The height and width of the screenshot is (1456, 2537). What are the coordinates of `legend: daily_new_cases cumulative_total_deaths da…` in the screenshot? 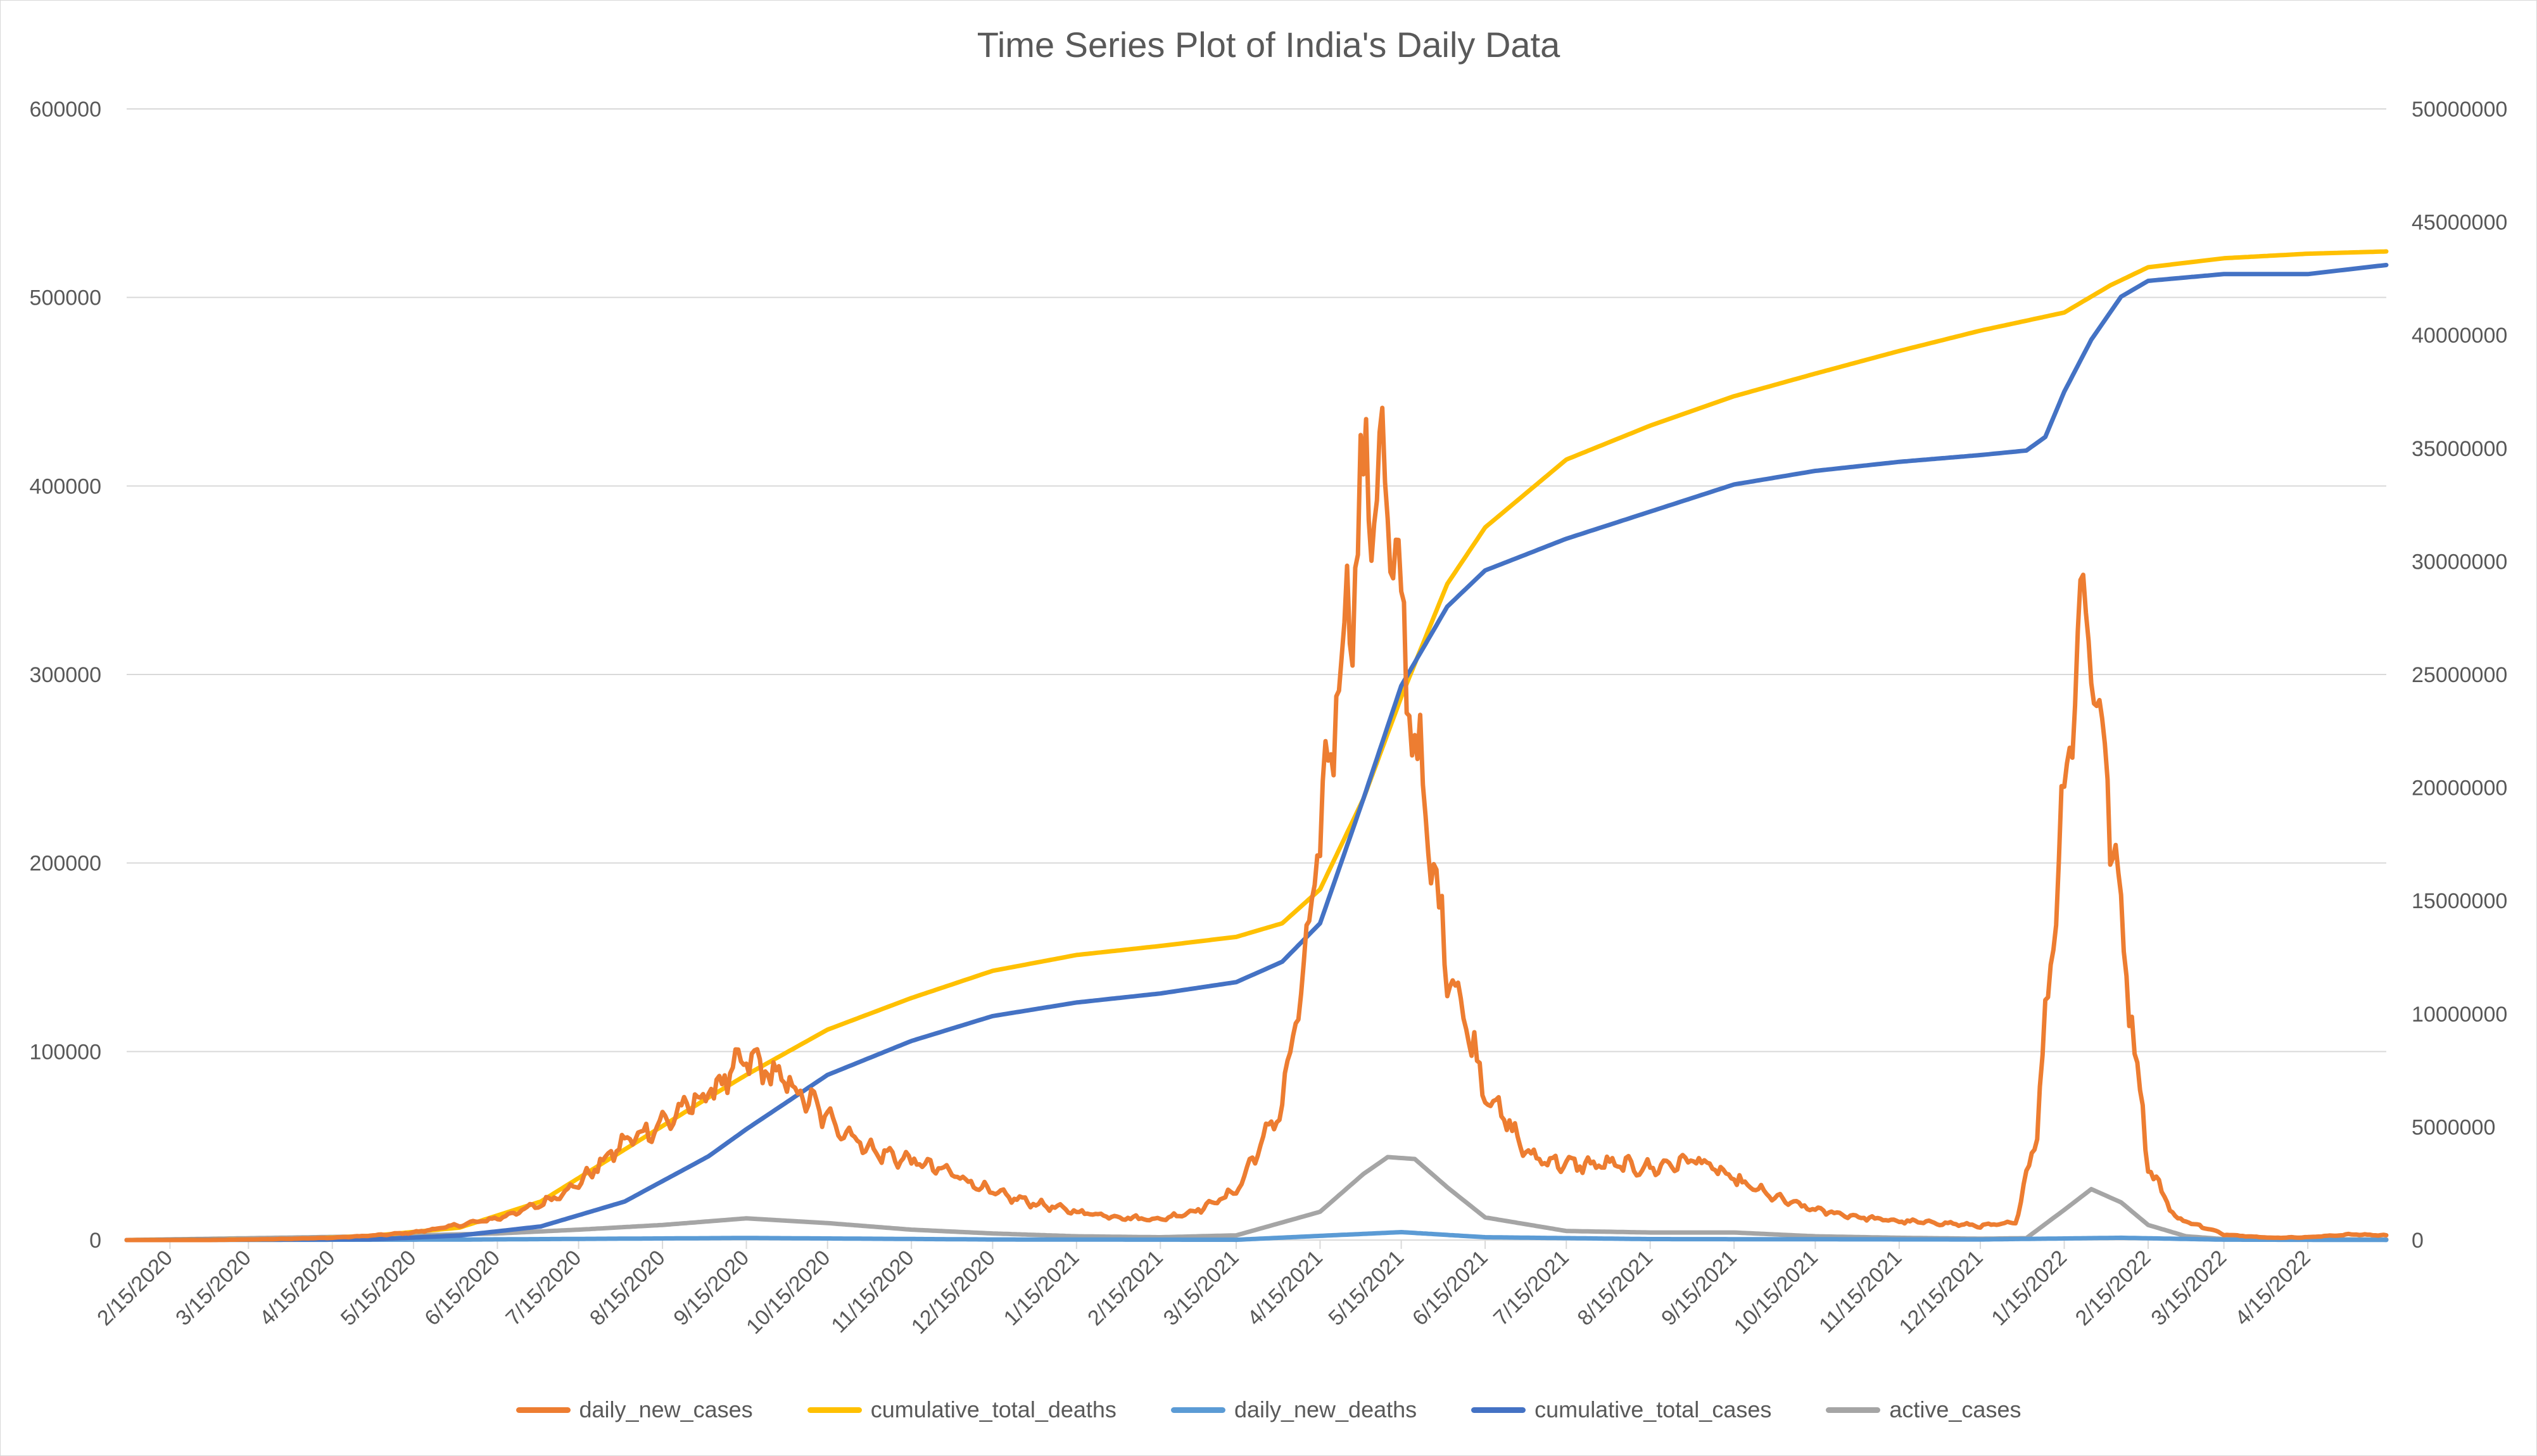 It's located at (1268, 1409).